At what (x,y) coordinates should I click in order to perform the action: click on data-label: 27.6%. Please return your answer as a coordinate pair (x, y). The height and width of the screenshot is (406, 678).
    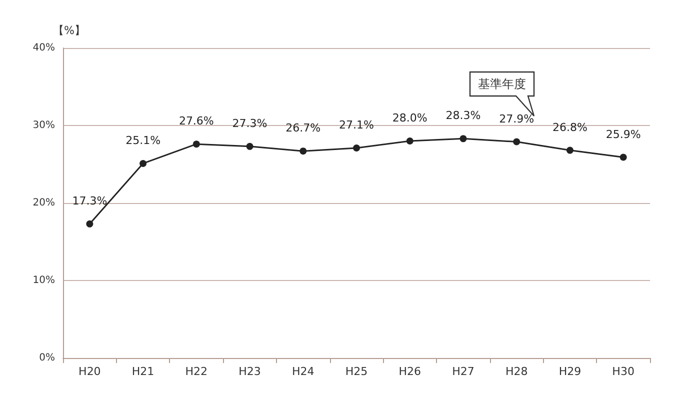
    Looking at the image, I should click on (196, 121).